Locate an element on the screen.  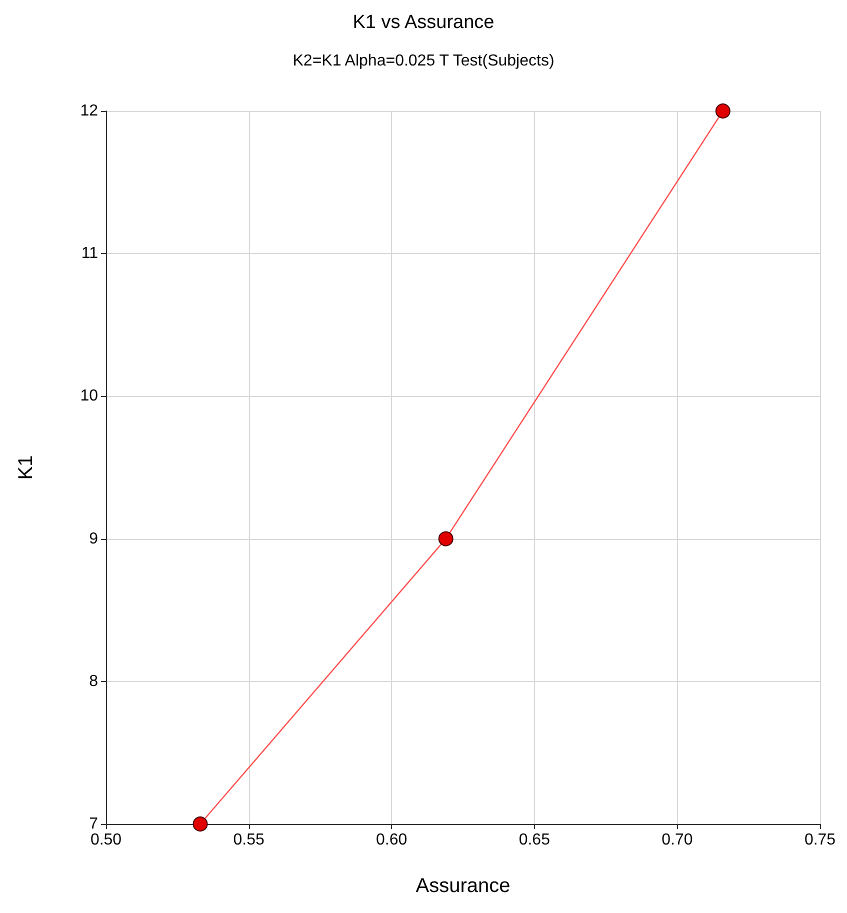
y-tick-label: 7 is located at coordinates (93, 824).